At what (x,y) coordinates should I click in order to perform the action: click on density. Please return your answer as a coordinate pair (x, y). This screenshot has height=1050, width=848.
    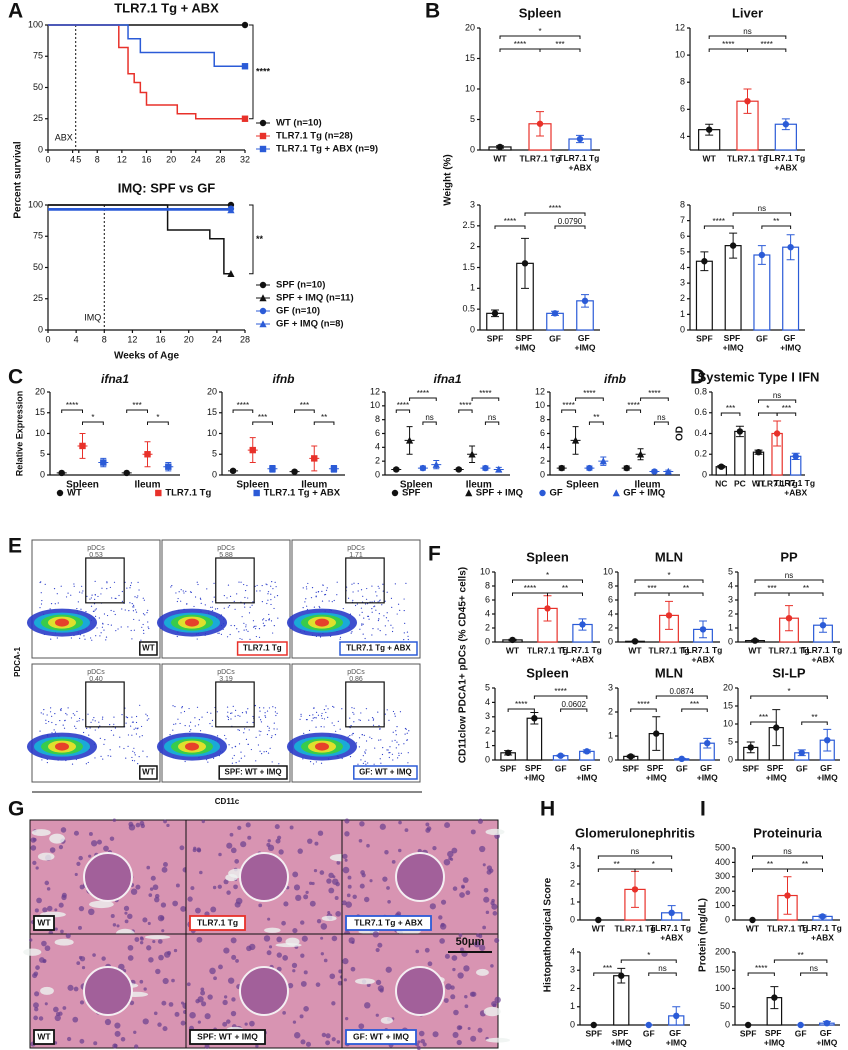
    Looking at the image, I should click on (62, 622).